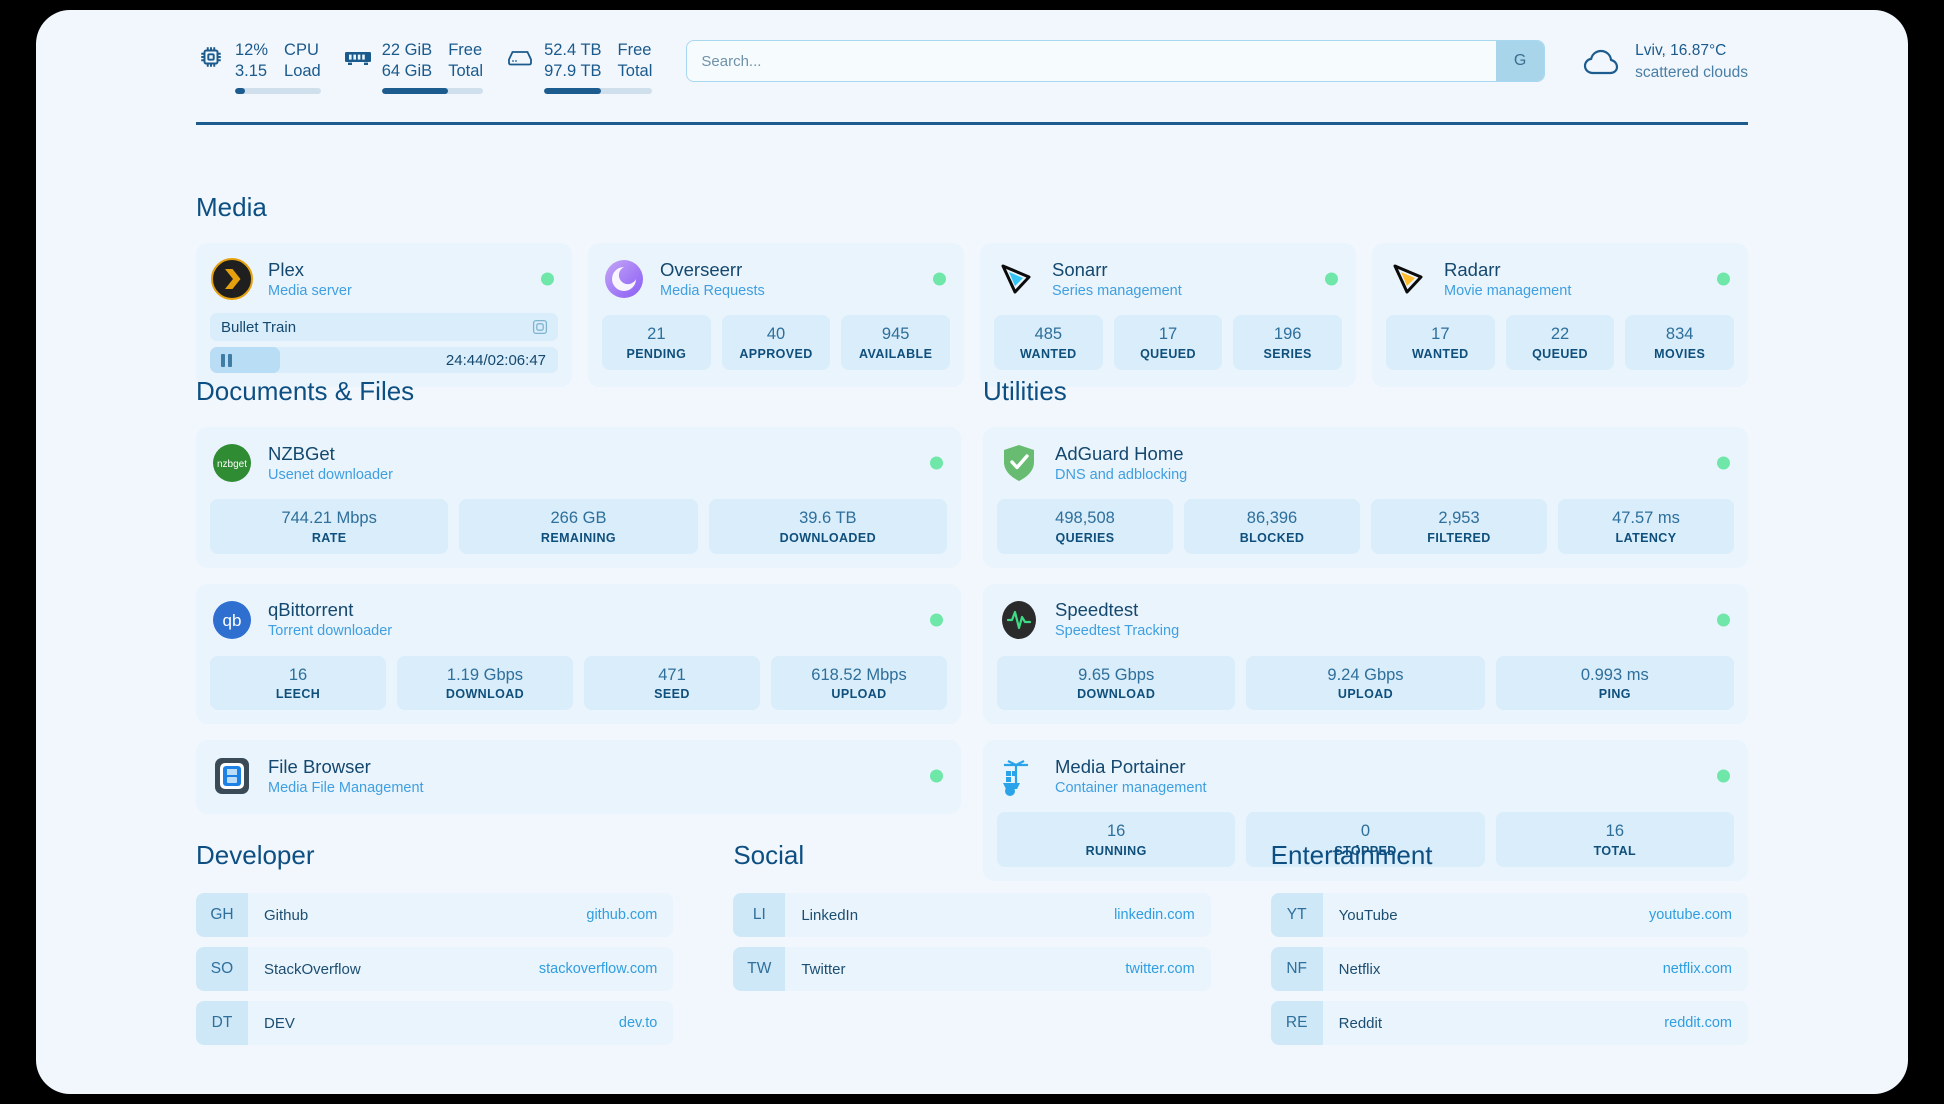  What do you see at coordinates (1272, 526) in the screenshot?
I see `stat-tile: 86,396 BLOCKED` at bounding box center [1272, 526].